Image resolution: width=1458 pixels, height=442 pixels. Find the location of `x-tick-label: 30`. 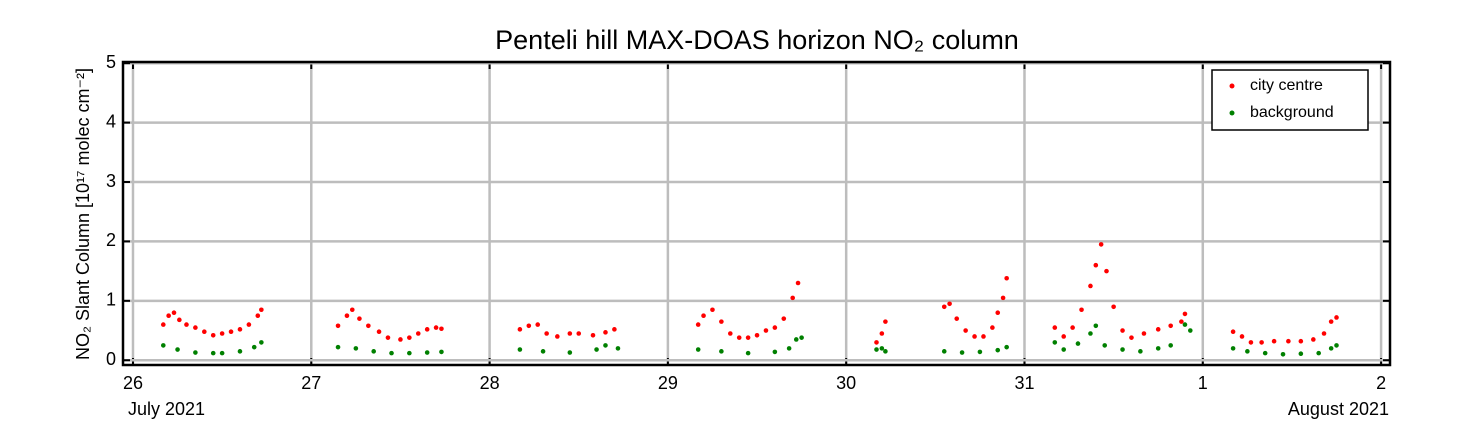

x-tick-label: 30 is located at coordinates (846, 383).